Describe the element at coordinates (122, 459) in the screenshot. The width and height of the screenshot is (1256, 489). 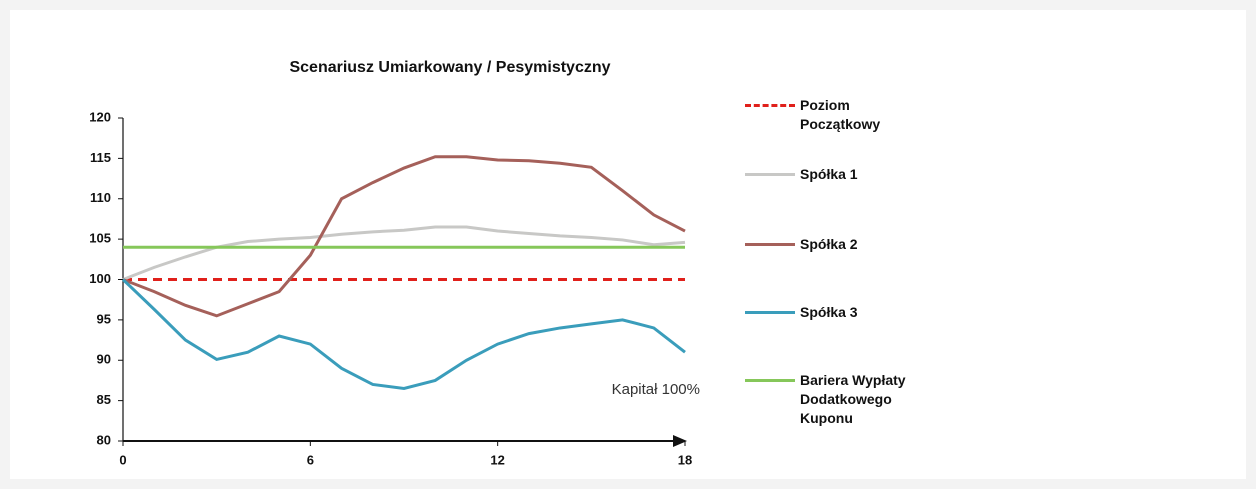
I see `x-tick-label: 0` at that location.